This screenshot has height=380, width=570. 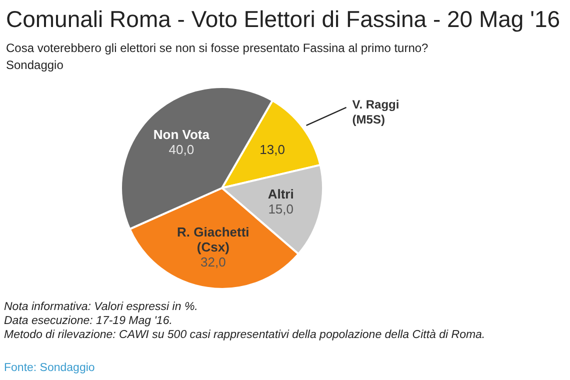 I want to click on chart-subtitle: Cosa voterebbero gli elettori se non si fosse presentato Fassina al primo turno? Sondaggio, so click(x=217, y=57).